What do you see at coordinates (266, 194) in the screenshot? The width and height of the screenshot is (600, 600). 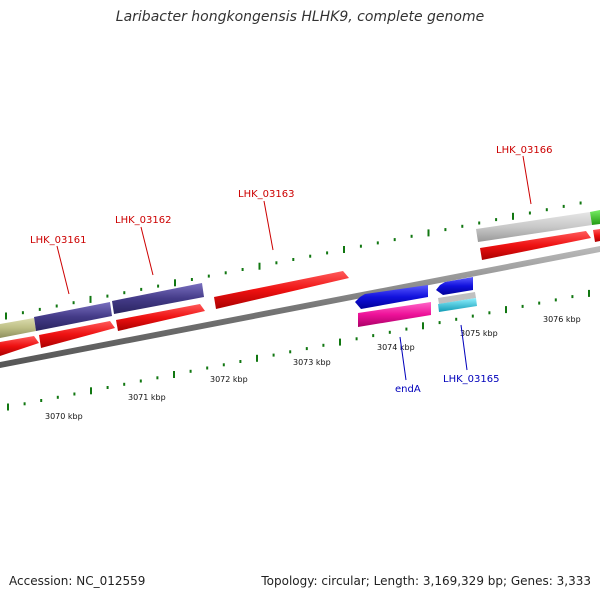 I see `gene-label-lhk-03163: LHK_03163` at bounding box center [266, 194].